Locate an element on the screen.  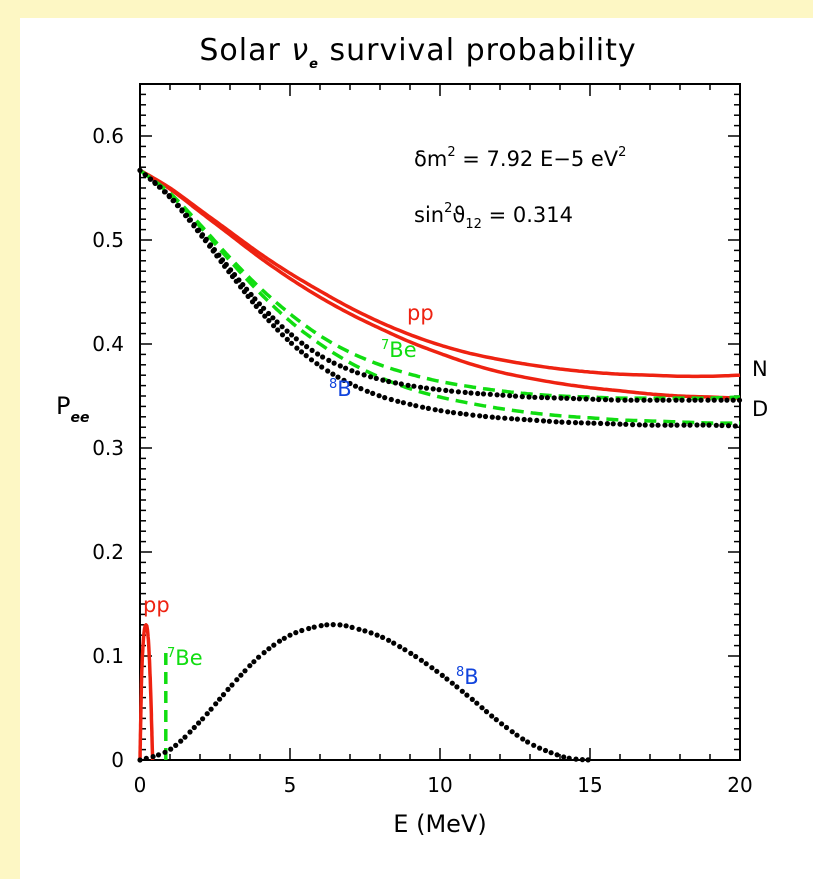
chart-title: Solar νe survival probability is located at coordinates (417, 52).